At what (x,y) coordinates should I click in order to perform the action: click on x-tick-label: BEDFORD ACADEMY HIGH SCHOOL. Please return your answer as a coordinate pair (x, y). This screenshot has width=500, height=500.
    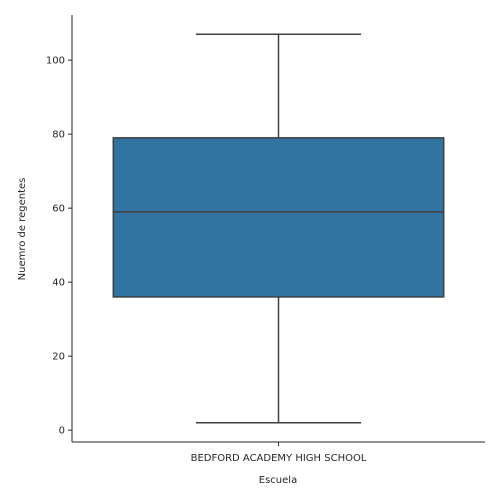
    Looking at the image, I should click on (279, 458).